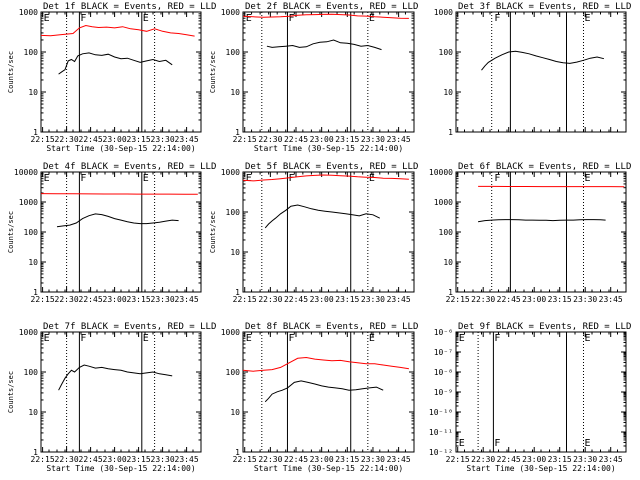  Describe the element at coordinates (325, 178) in the screenshot. I see `lld-rate-series` at that location.